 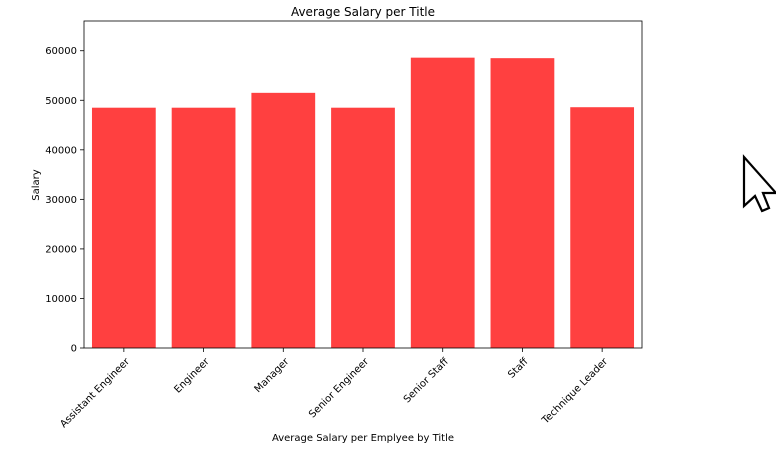 I want to click on y-tick-label: 50000, so click(x=61, y=101).